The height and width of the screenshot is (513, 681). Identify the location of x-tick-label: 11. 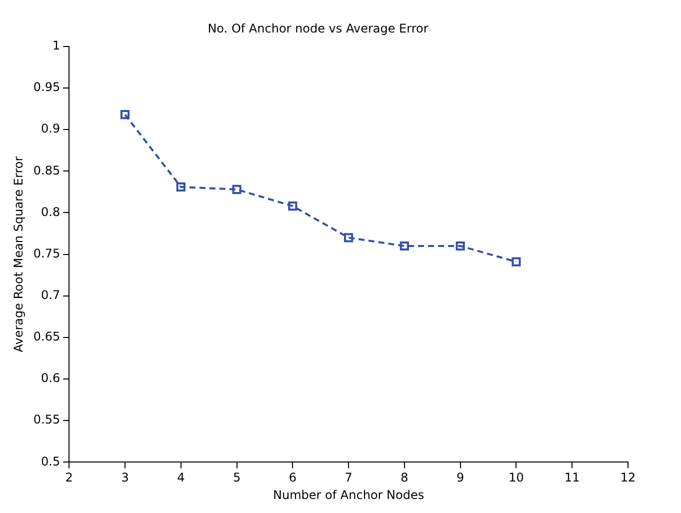
(572, 477).